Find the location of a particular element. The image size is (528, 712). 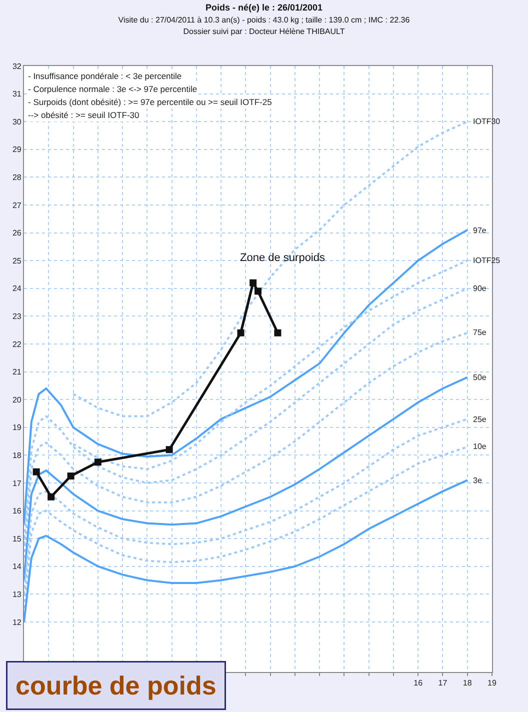

series-label: 75e is located at coordinates (480, 332).